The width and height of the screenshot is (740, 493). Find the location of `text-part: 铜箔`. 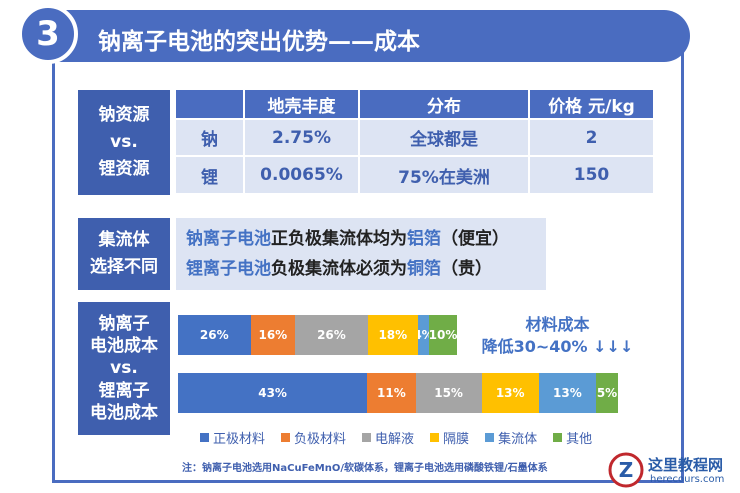

text-part: 铜箔 is located at coordinates (424, 269).